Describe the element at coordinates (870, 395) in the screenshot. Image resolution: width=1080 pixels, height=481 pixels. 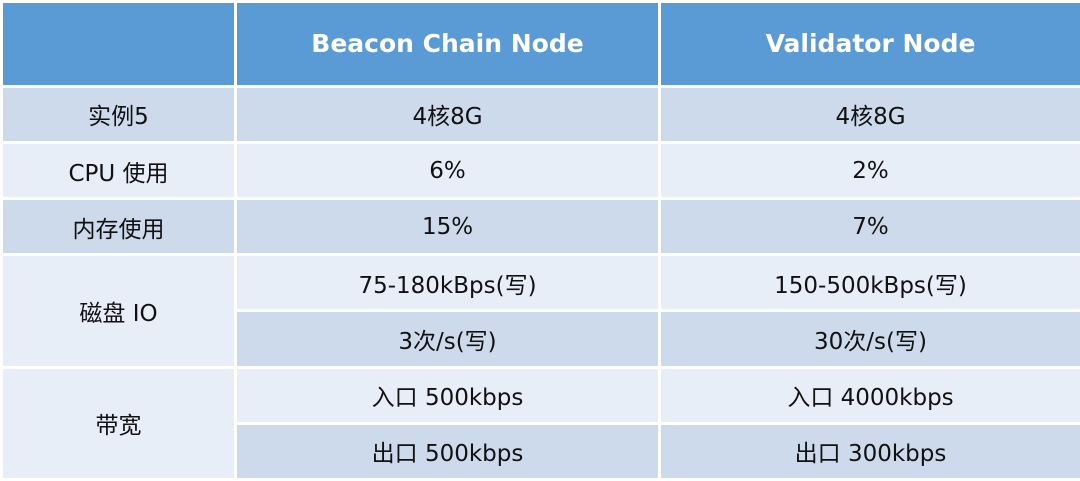
I see `cell-validator-ingress: 入口 4000kbps` at that location.